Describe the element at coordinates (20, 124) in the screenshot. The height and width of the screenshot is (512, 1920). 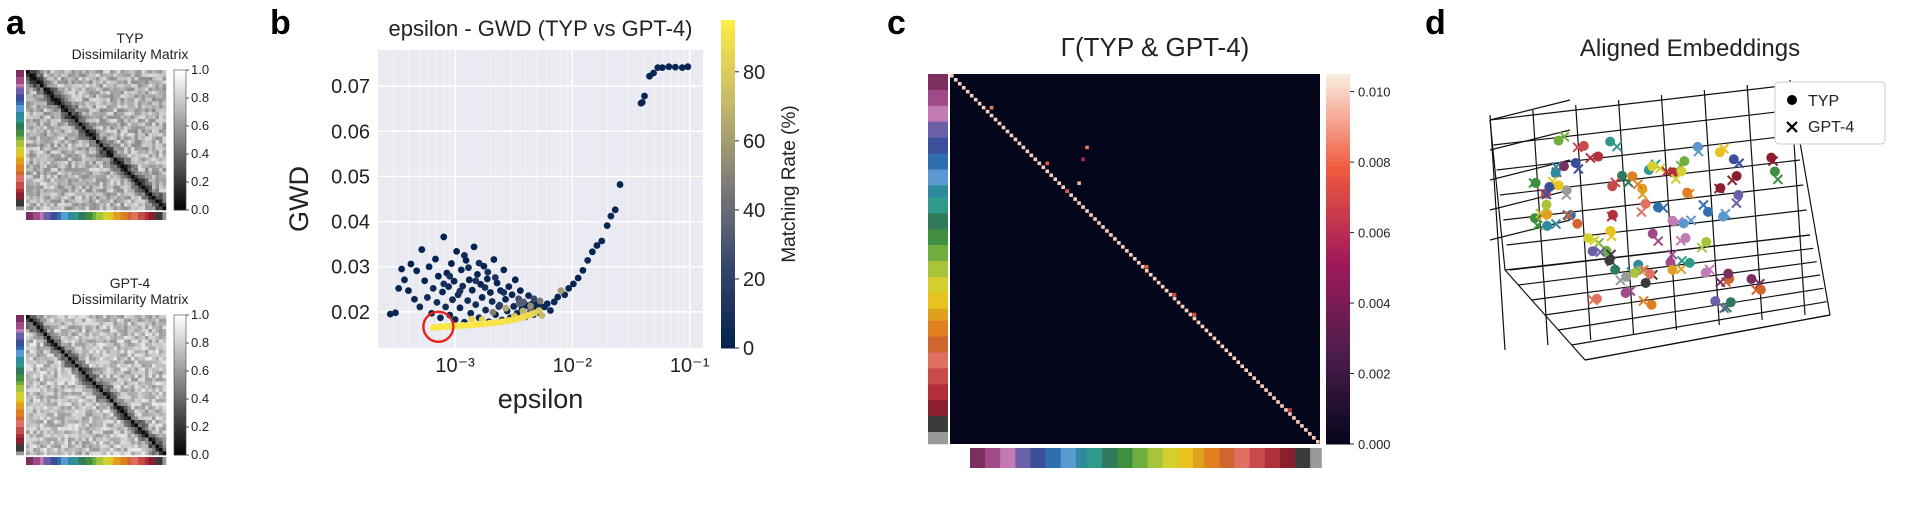
I see `typ-row-label-swatch` at that location.